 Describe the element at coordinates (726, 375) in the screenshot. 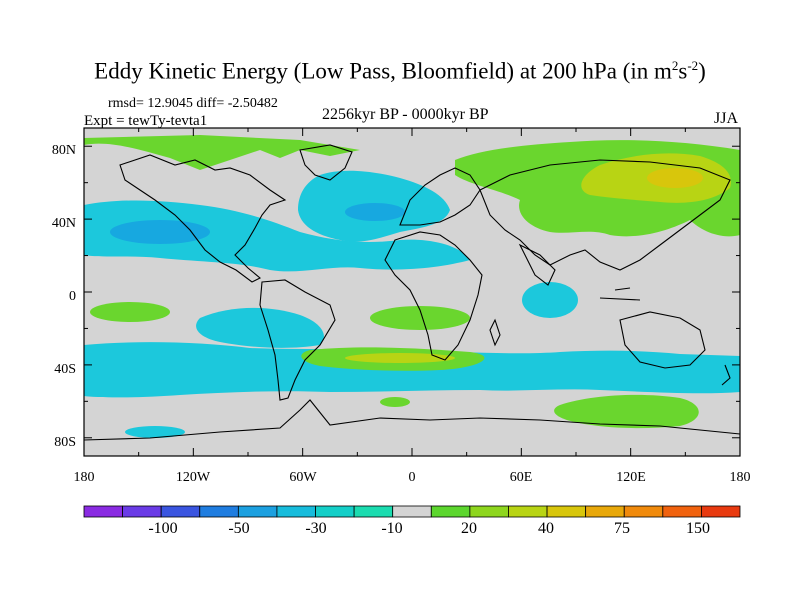

I see `coast-new-zealand` at that location.